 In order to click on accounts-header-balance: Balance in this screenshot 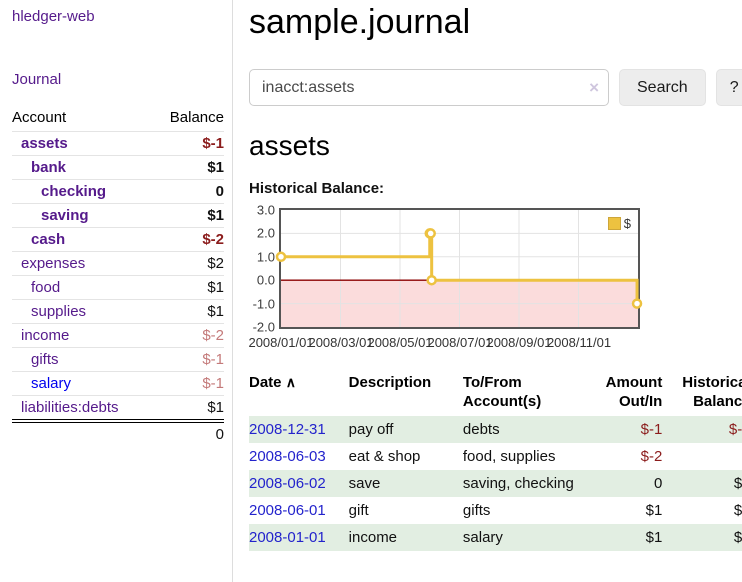, I will do `click(196, 117)`.